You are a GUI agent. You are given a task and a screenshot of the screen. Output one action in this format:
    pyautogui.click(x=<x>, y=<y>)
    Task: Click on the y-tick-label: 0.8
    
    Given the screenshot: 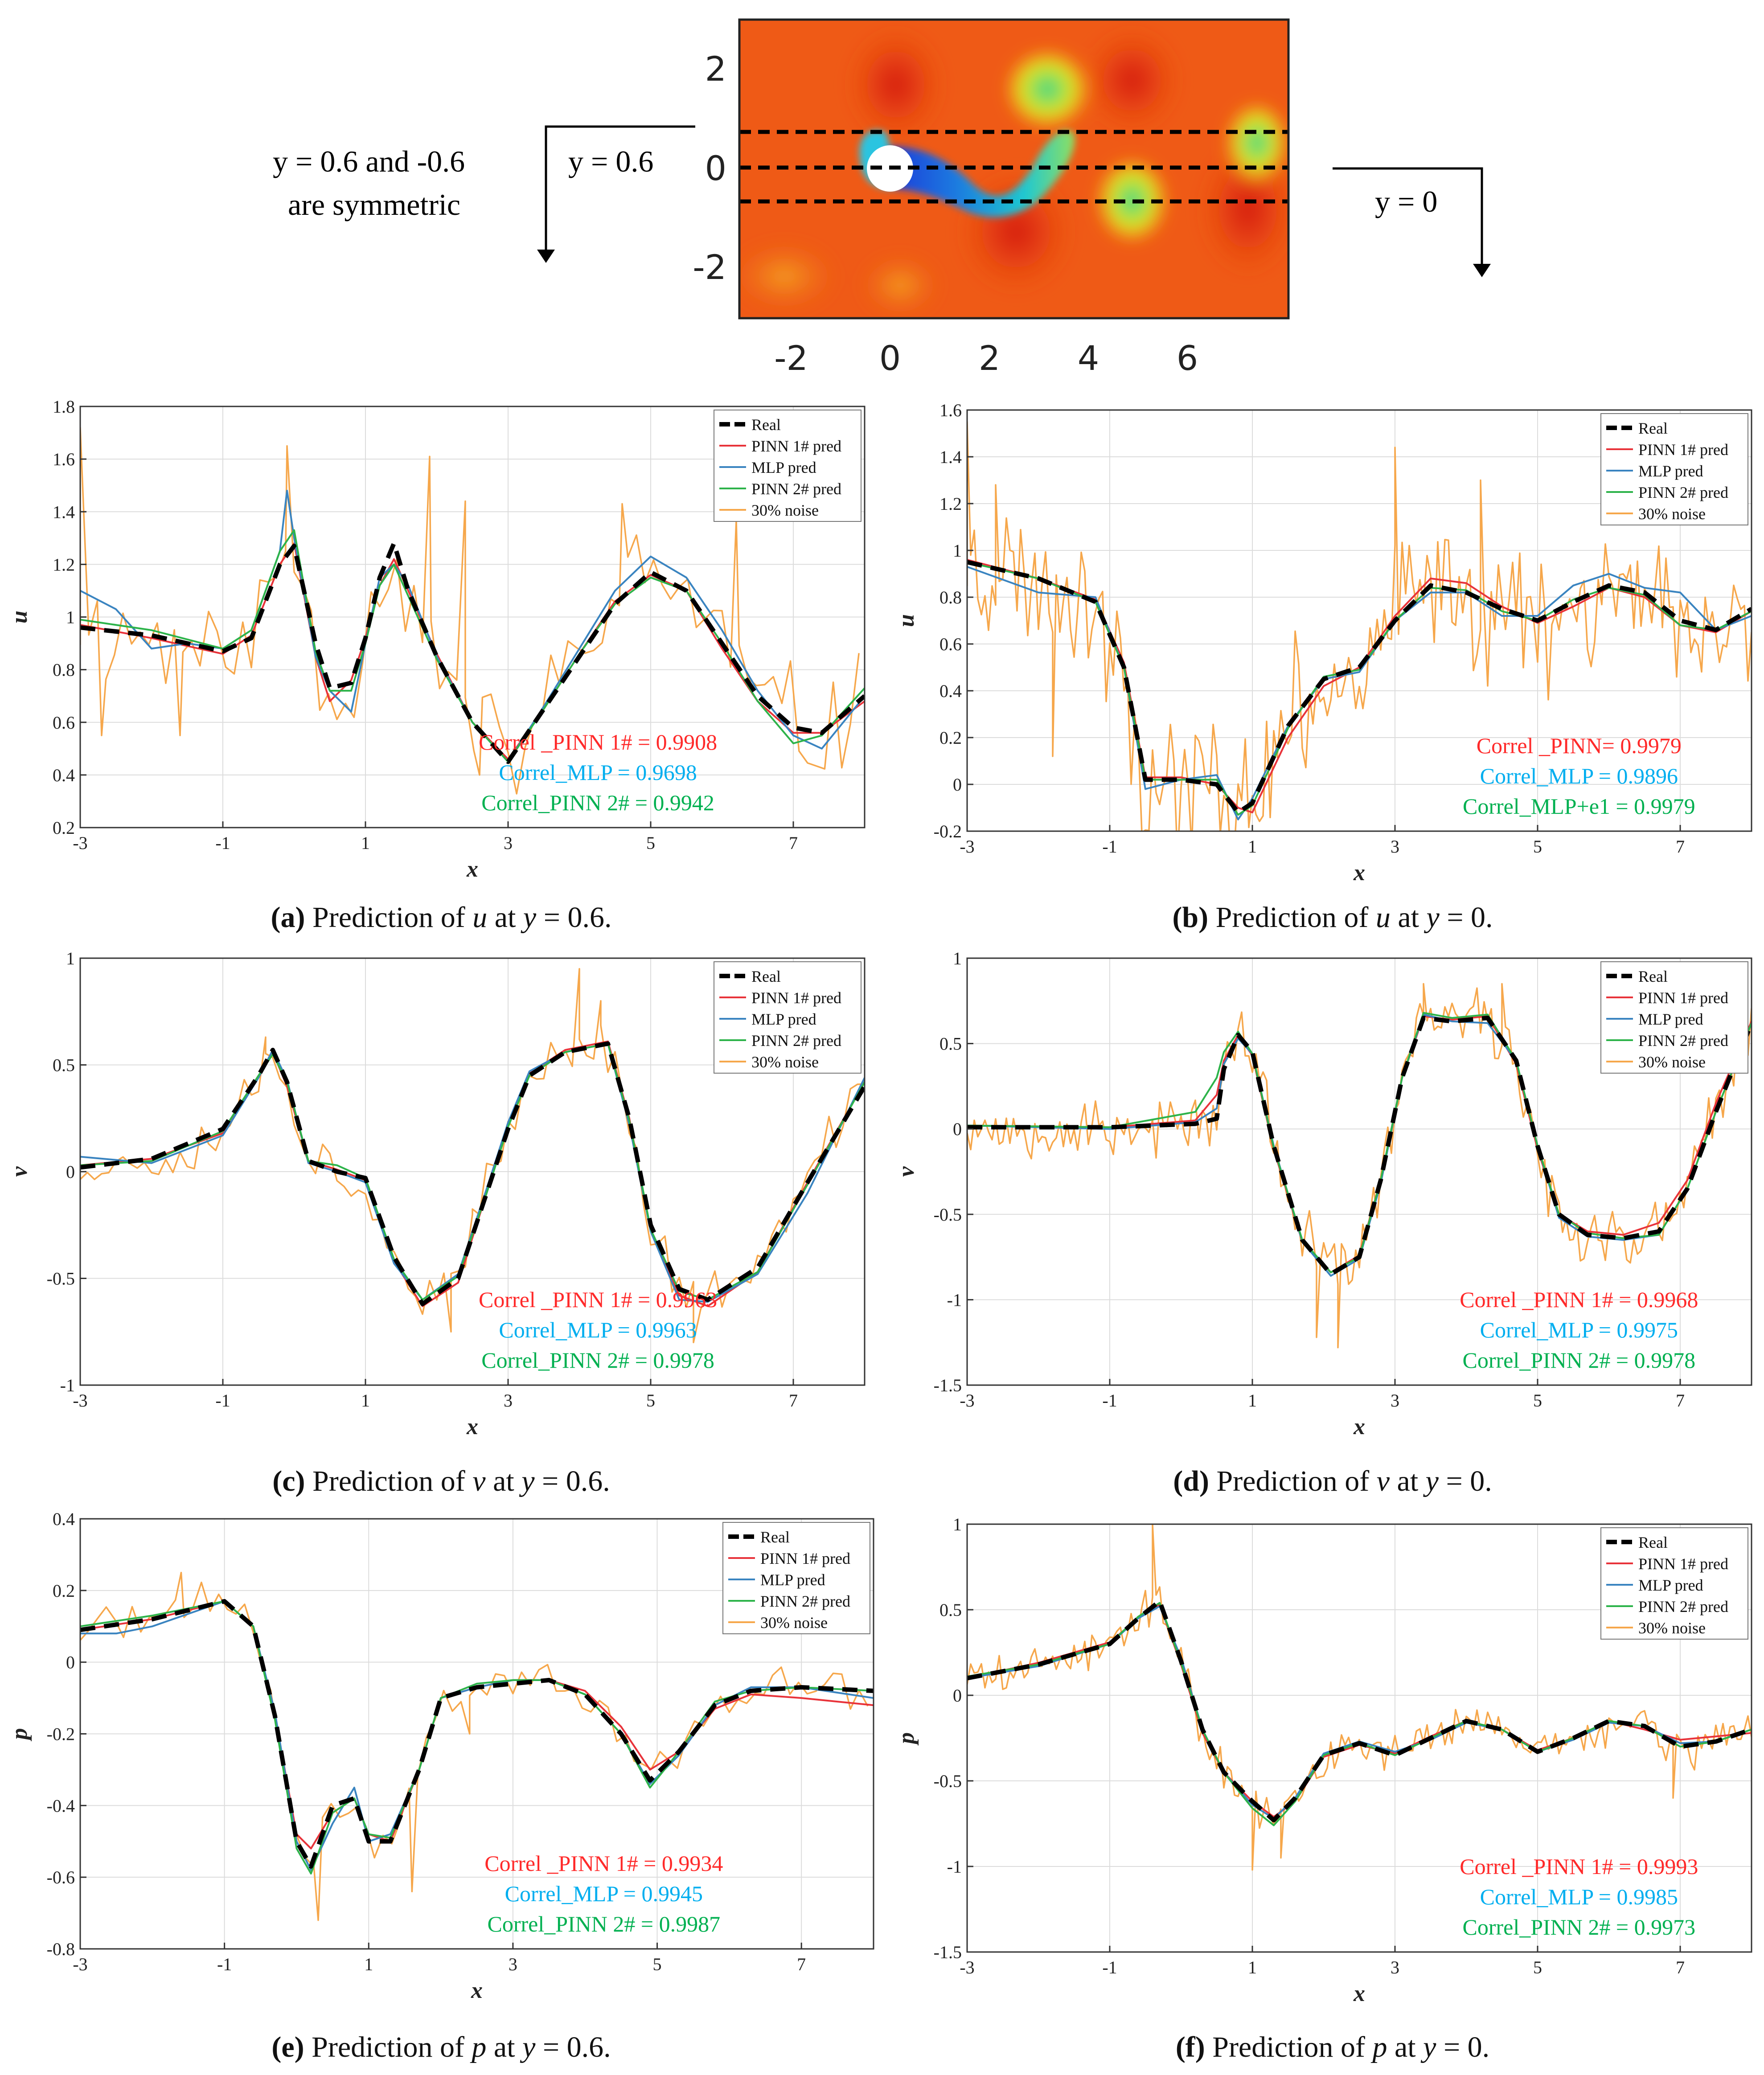 What is the action you would take?
    pyautogui.click(x=951, y=597)
    